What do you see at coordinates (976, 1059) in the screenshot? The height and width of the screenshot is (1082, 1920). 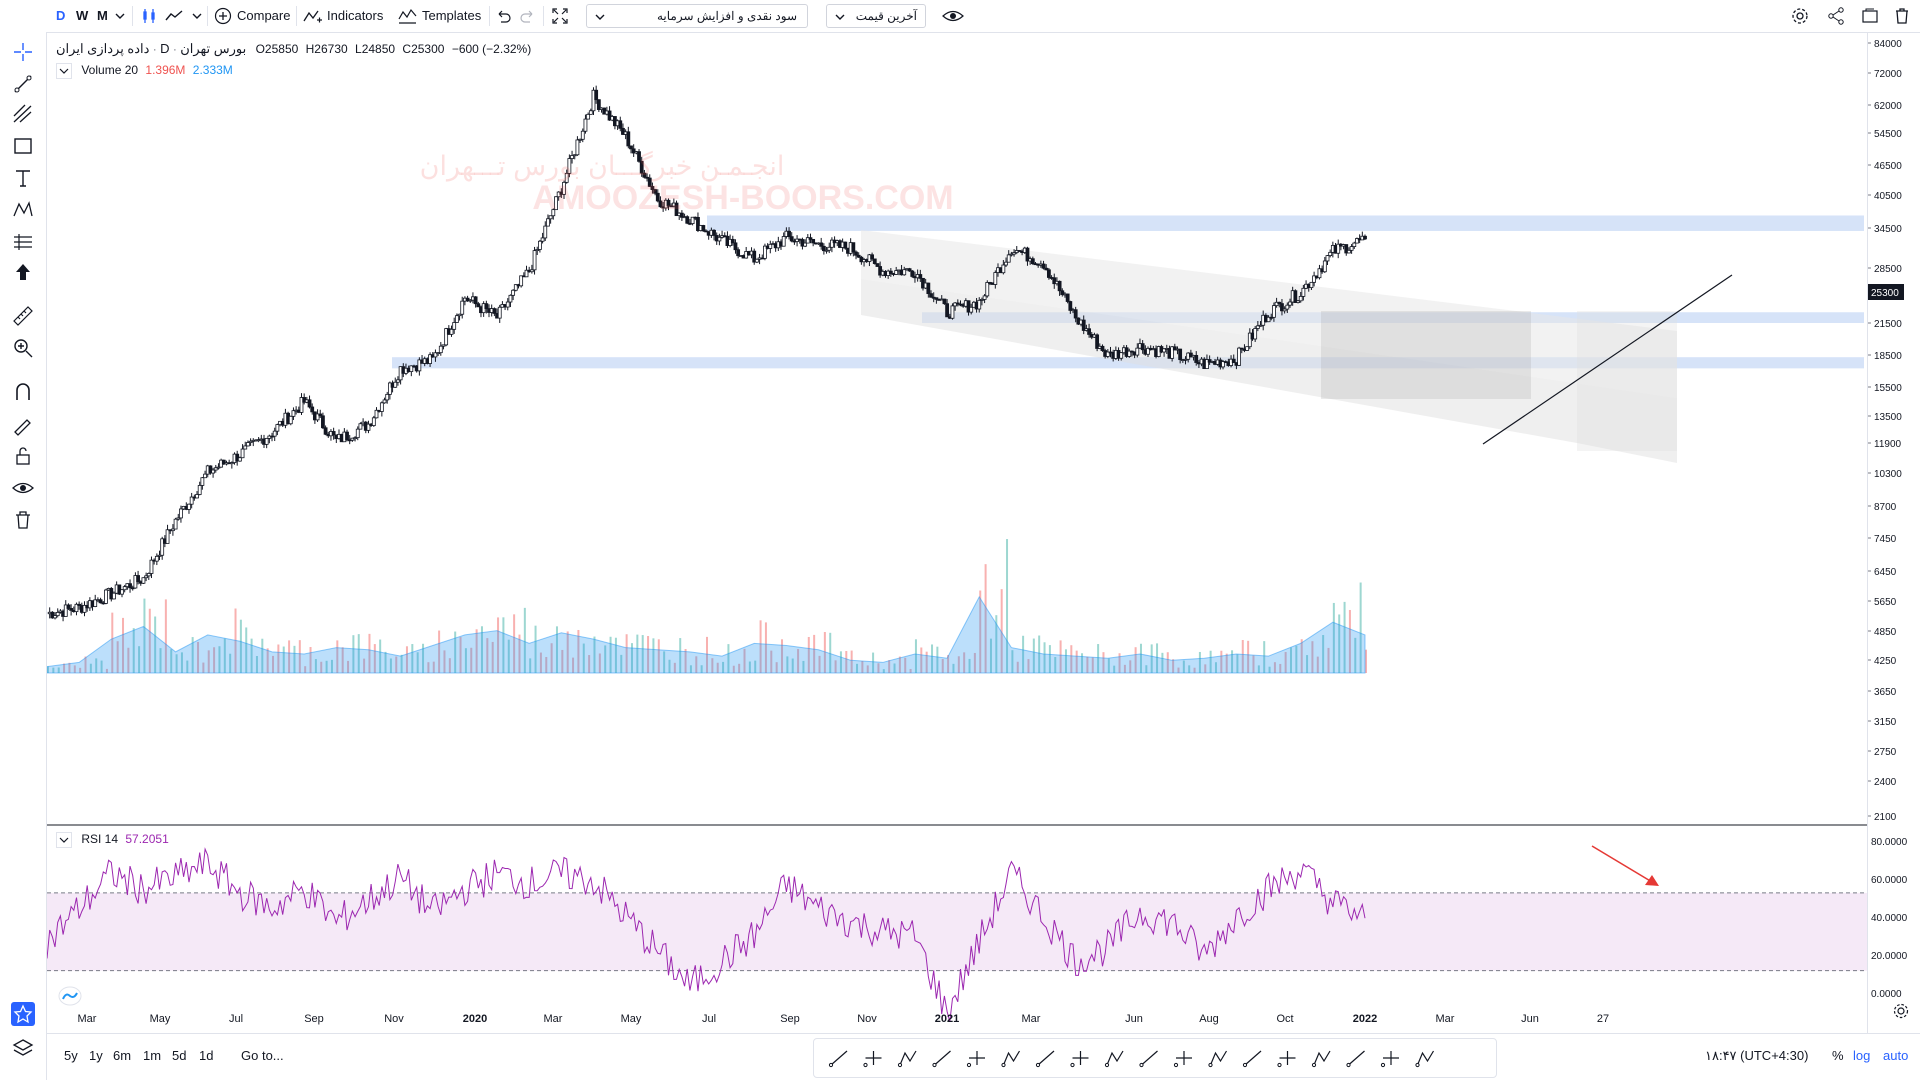 I see `fib-retracement-icon` at bounding box center [976, 1059].